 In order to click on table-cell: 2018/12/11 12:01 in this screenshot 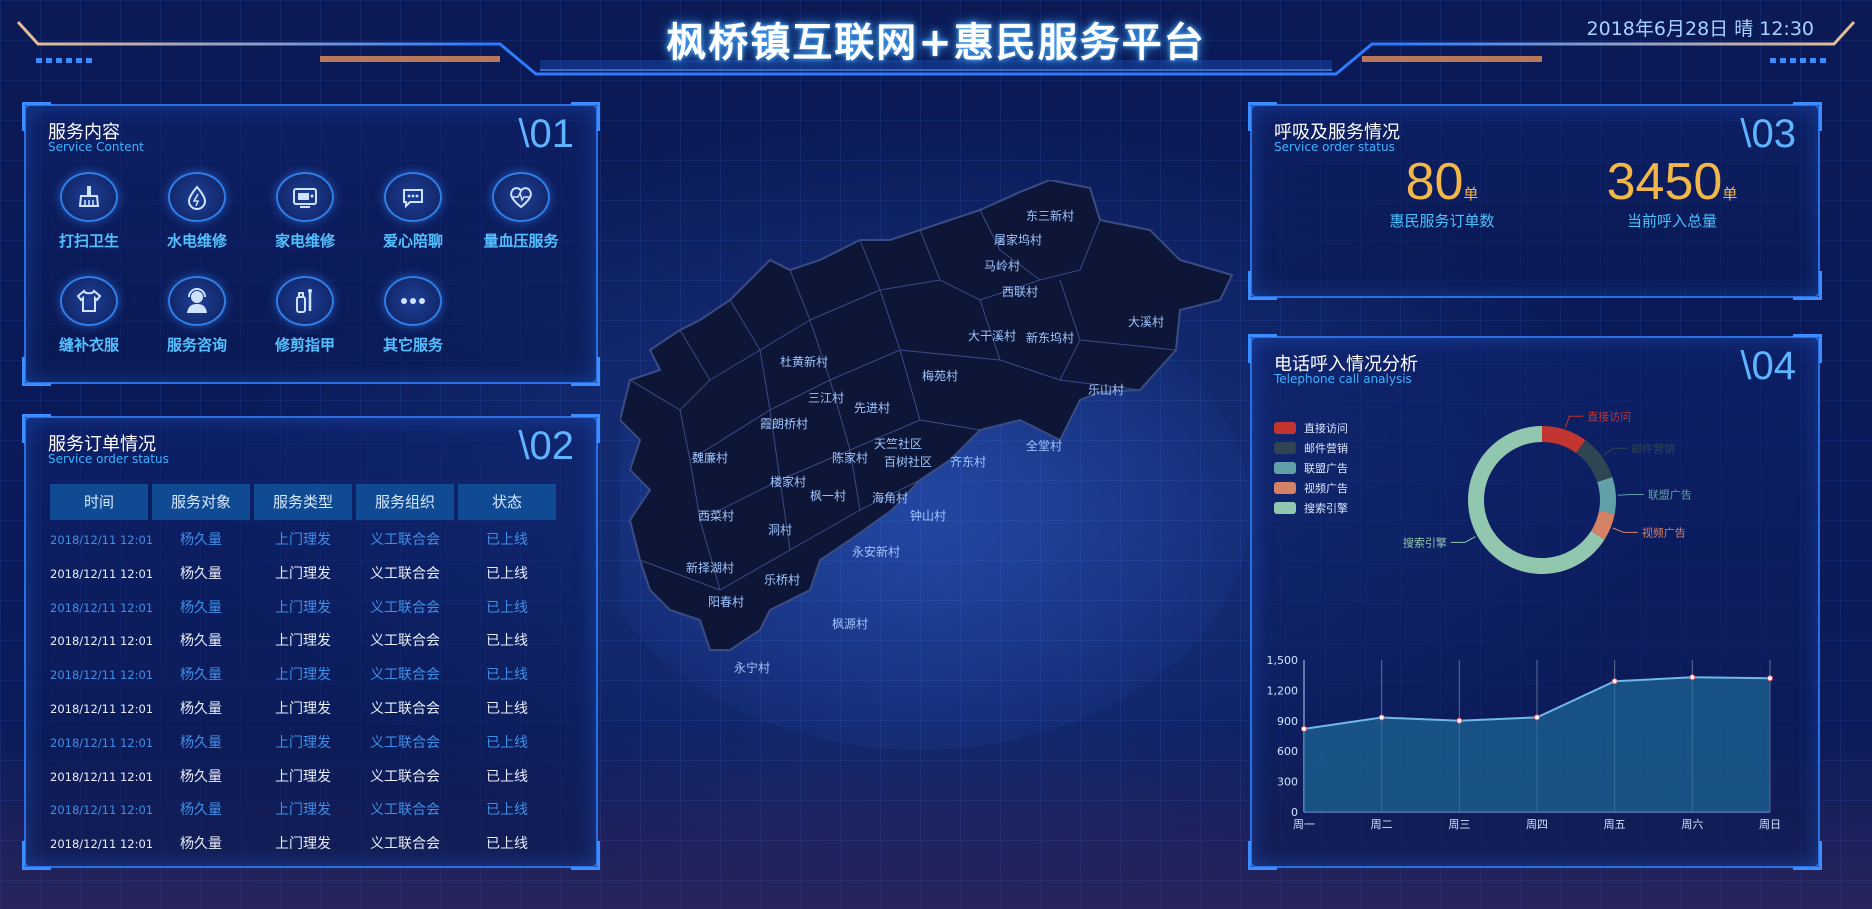, I will do `click(102, 810)`.